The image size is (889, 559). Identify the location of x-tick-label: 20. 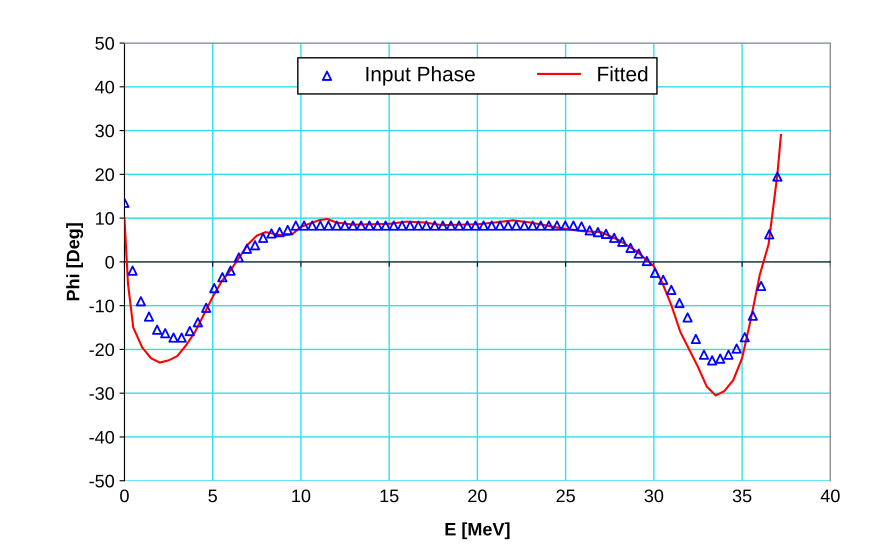
(477, 495).